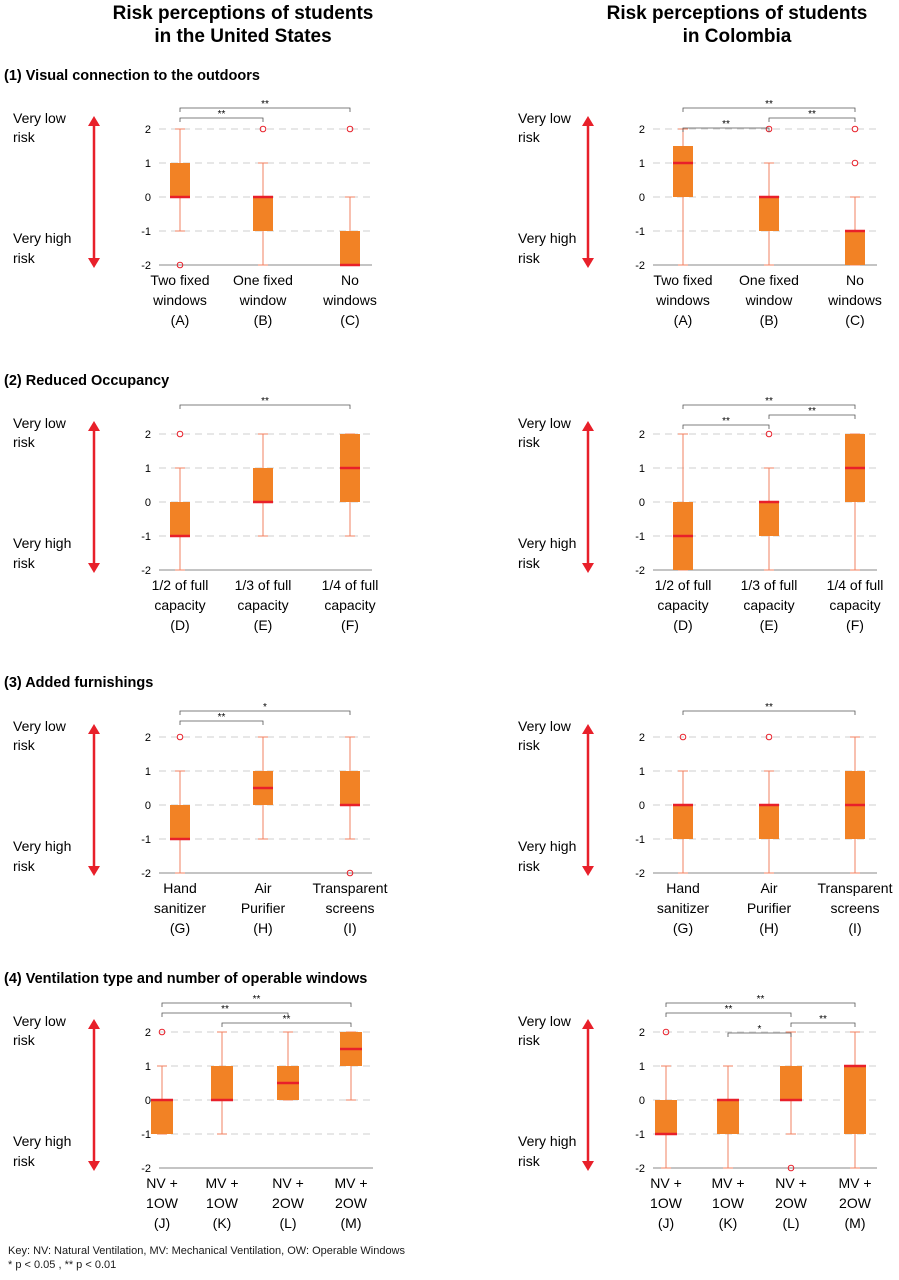 The width and height of the screenshot is (899, 1280). I want to click on category-label: 1/3 of full, so click(263, 585).